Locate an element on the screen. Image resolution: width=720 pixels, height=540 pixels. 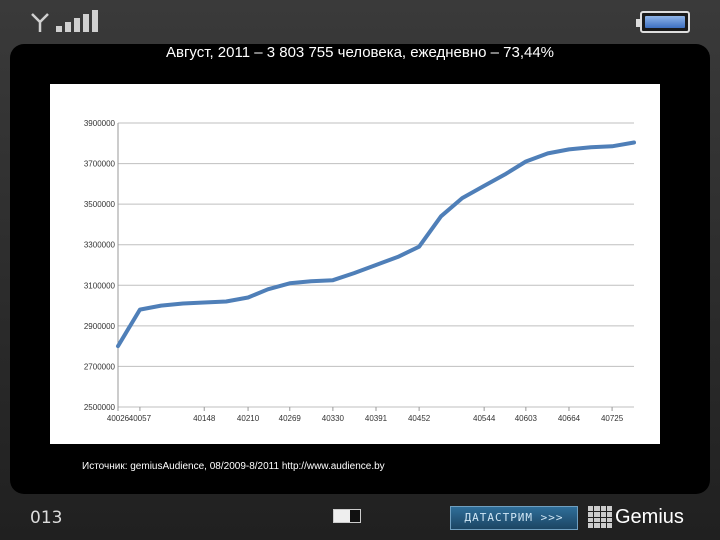
gemius-logo-icon is located at coordinates (600, 517).